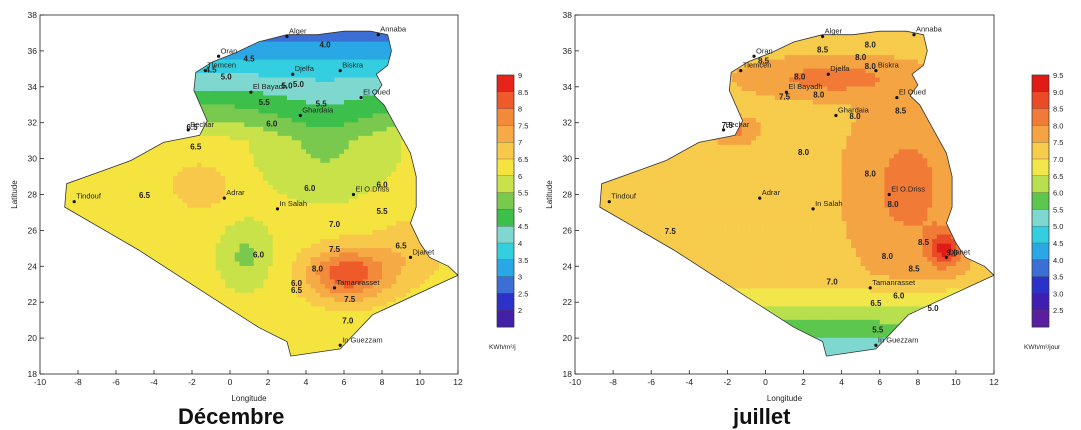  What do you see at coordinates (40, 382) in the screenshot?
I see `x-tick-label: -10` at bounding box center [40, 382].